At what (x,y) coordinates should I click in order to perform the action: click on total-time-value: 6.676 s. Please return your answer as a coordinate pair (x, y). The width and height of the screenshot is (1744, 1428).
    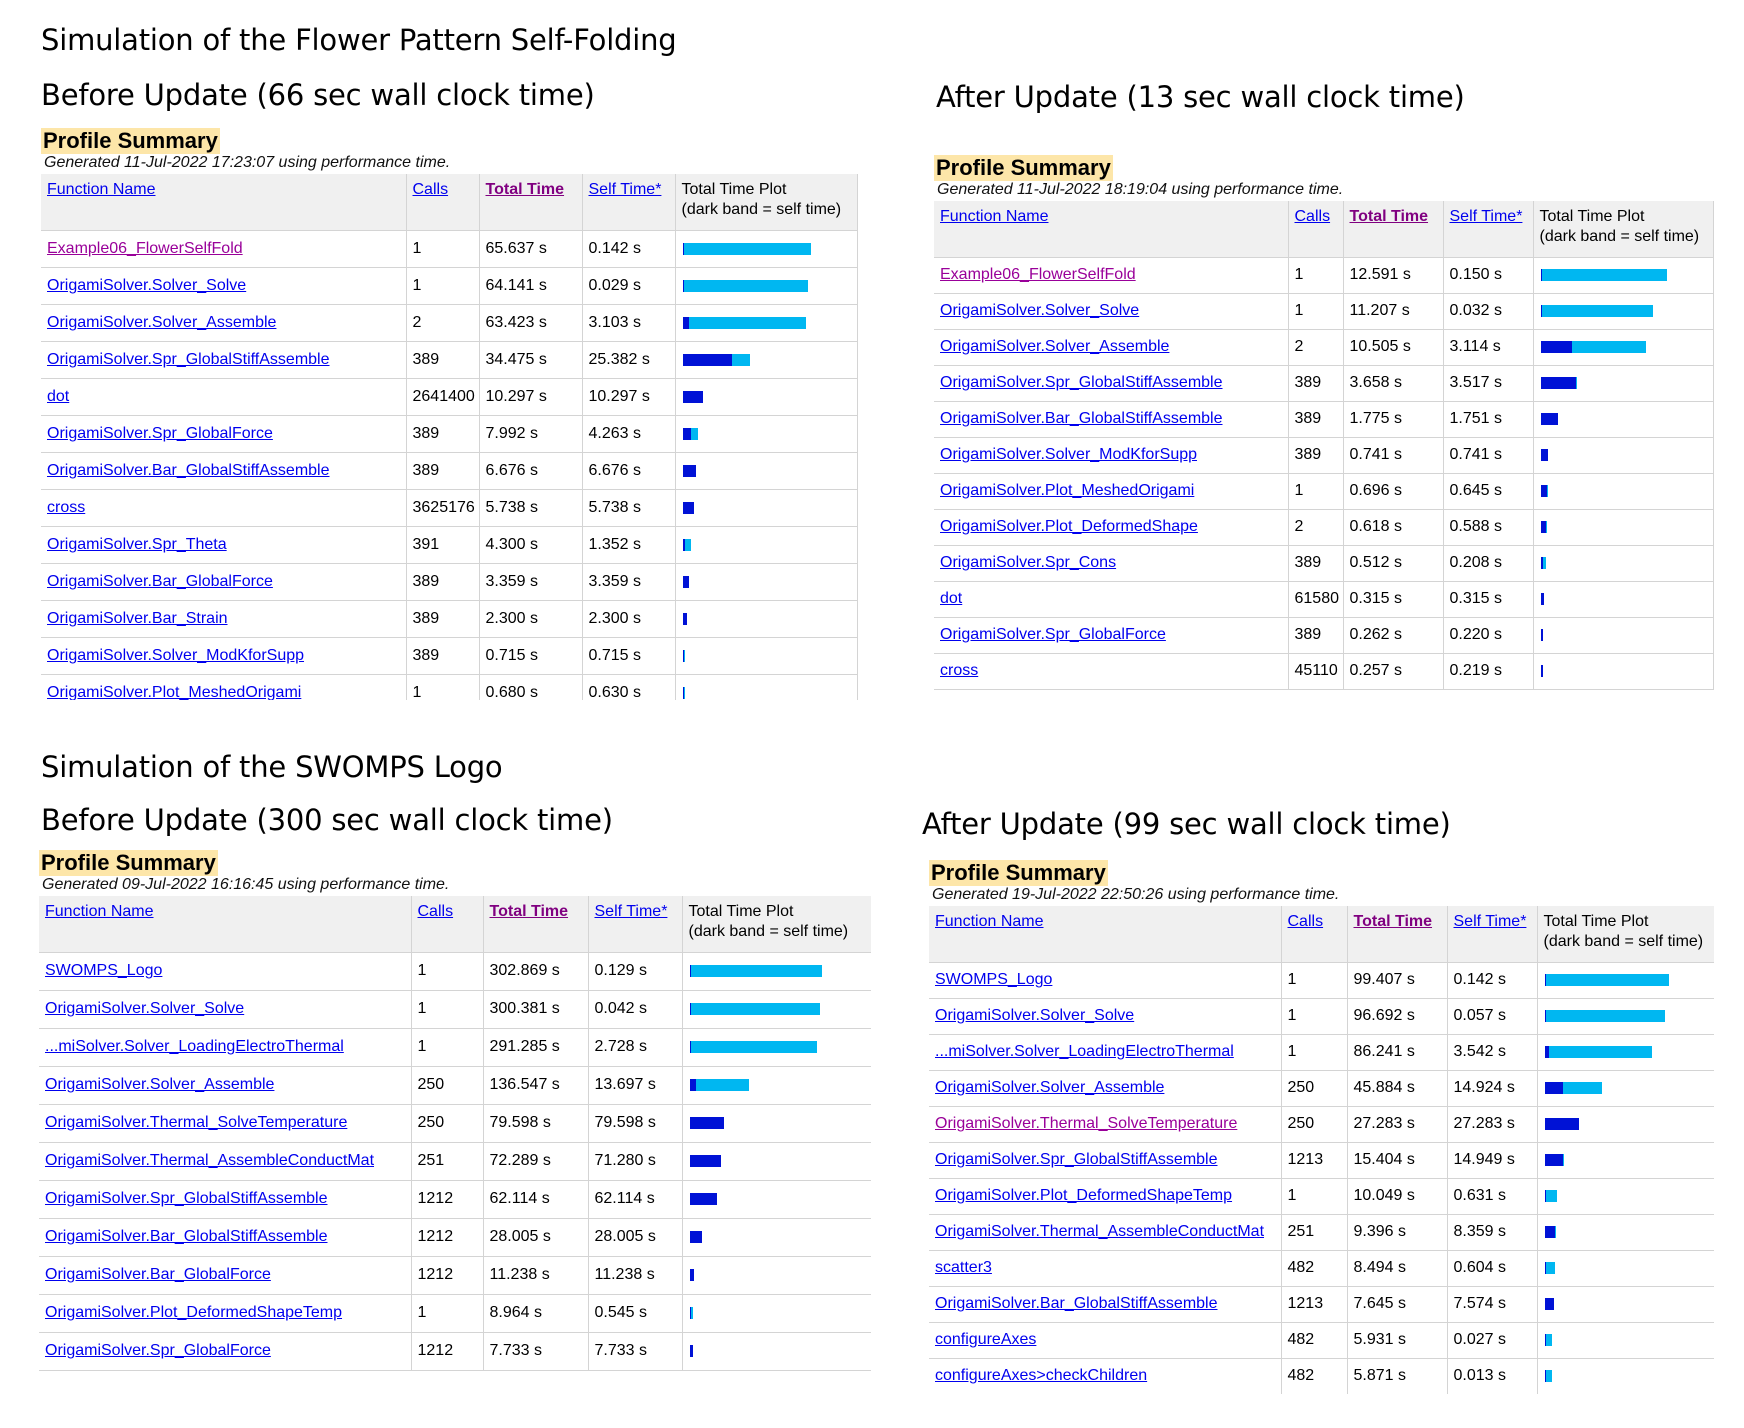
    Looking at the image, I should click on (531, 470).